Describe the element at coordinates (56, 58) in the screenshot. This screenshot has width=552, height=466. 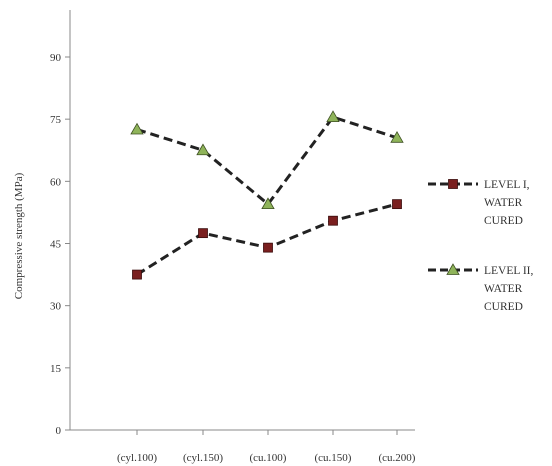
I see `y-tick-label: 90` at that location.